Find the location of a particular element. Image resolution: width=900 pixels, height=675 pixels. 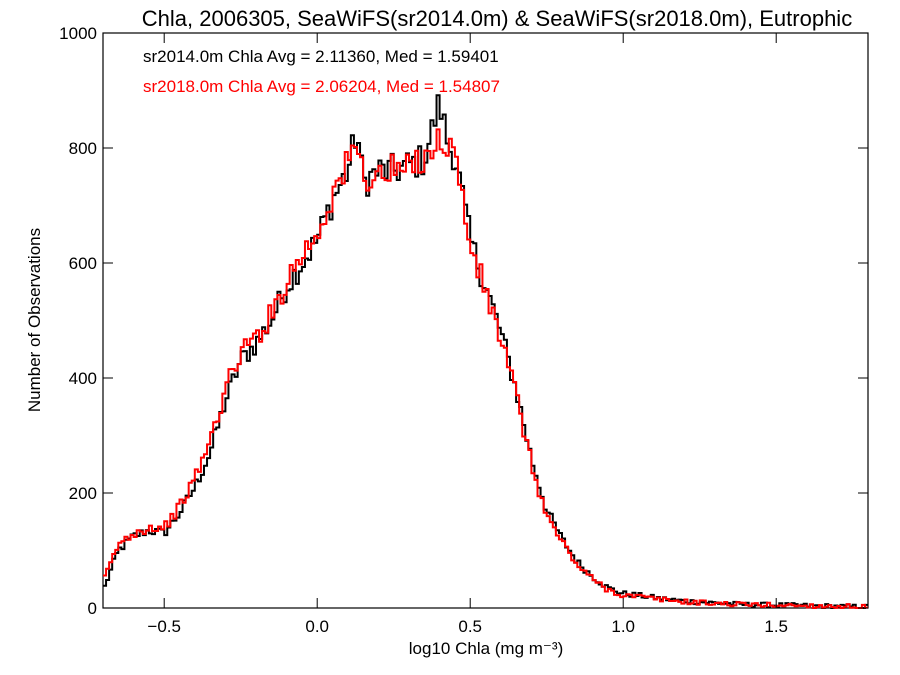

y-axis-label: Number of Observations is located at coordinates (34, 320).